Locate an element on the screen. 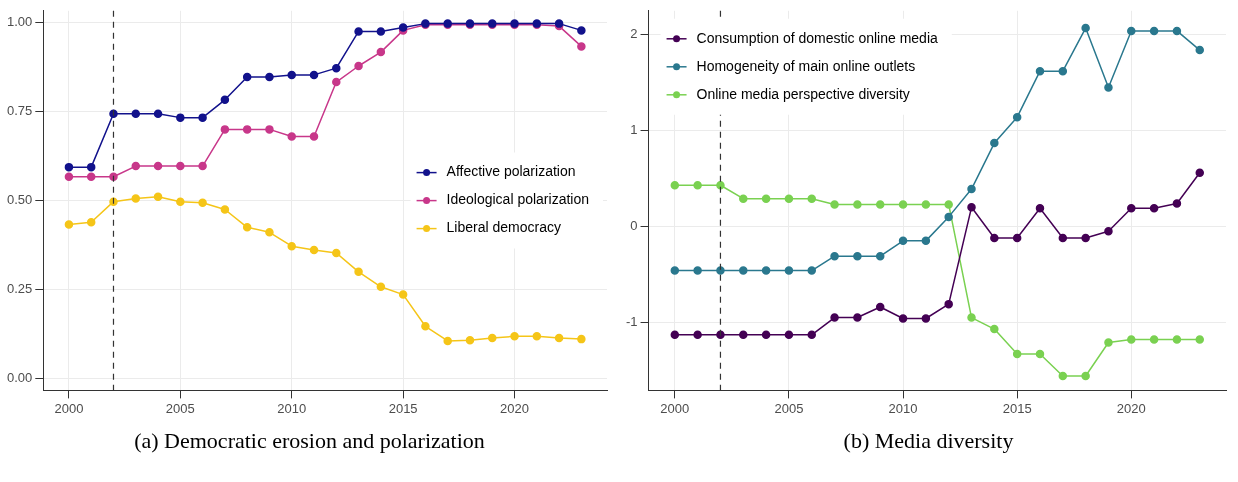 This screenshot has width=1238, height=482. text: (a) Democratic erosion and polarization is located at coordinates (309, 441).